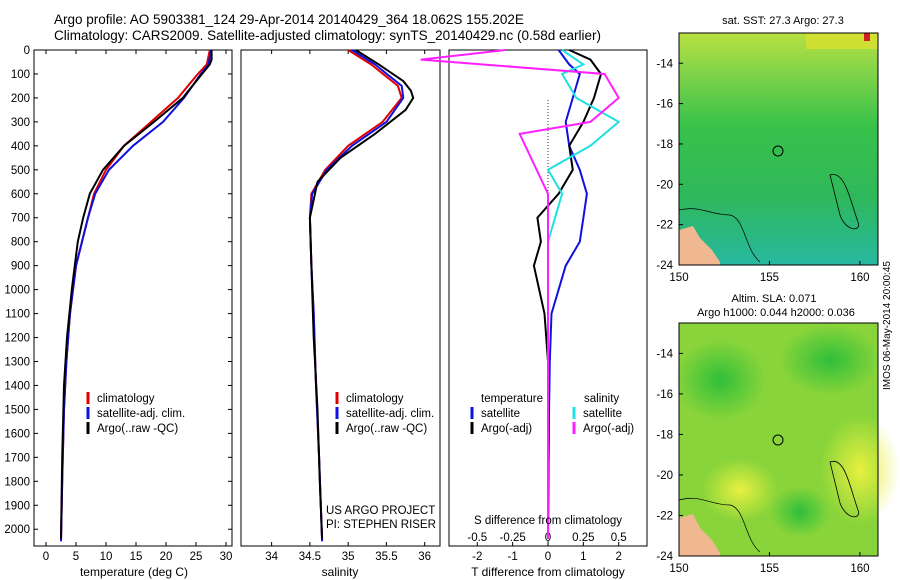 Image resolution: width=900 pixels, height=580 pixels. What do you see at coordinates (778, 149) in the screenshot?
I see `sst-map-frame` at bounding box center [778, 149].